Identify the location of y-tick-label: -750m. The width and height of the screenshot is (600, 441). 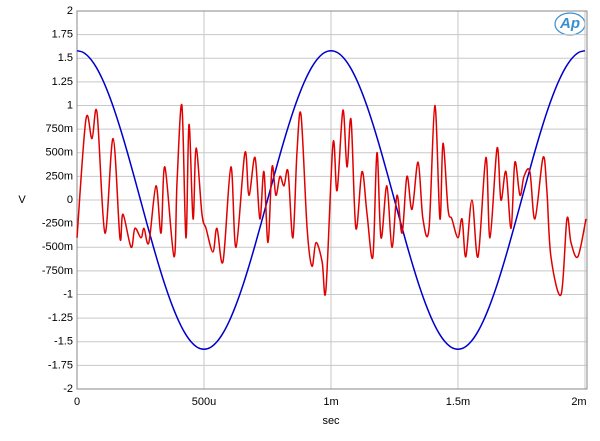
(57, 271).